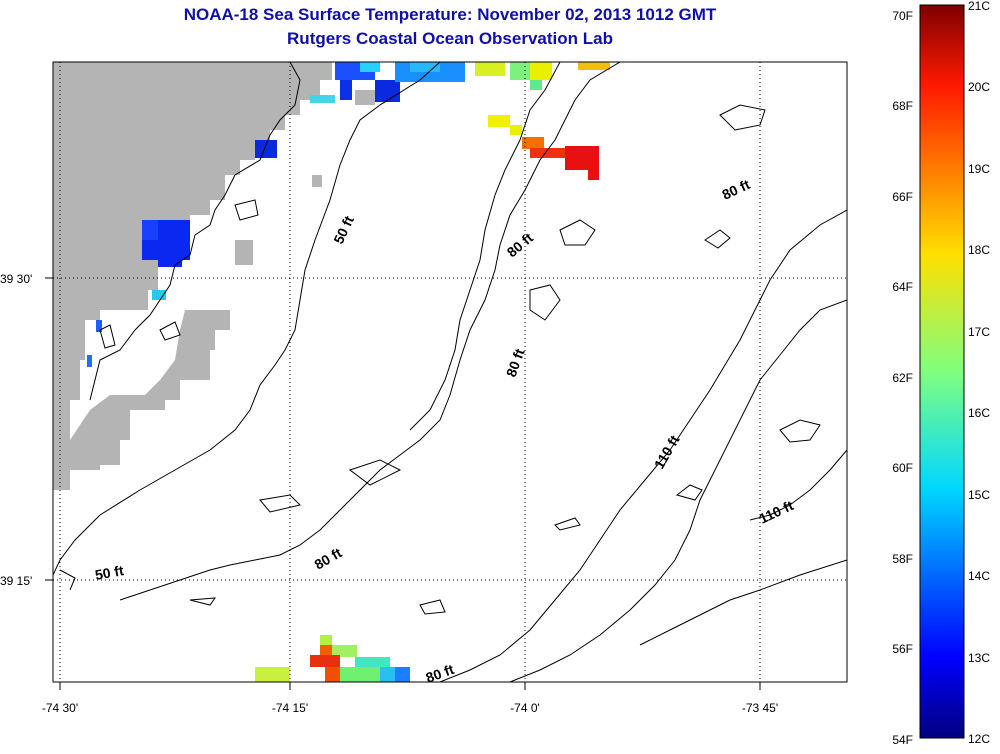  Describe the element at coordinates (979, 739) in the screenshot. I see `colorbar-c-label: 12C` at that location.